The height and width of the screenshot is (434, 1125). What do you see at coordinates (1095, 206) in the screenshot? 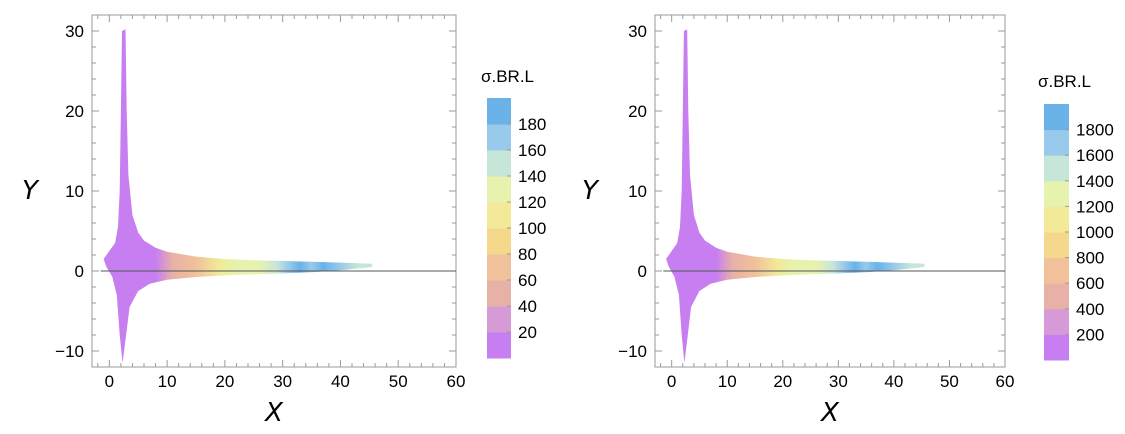
I see `legend-tick-label: 1200` at bounding box center [1095, 206].